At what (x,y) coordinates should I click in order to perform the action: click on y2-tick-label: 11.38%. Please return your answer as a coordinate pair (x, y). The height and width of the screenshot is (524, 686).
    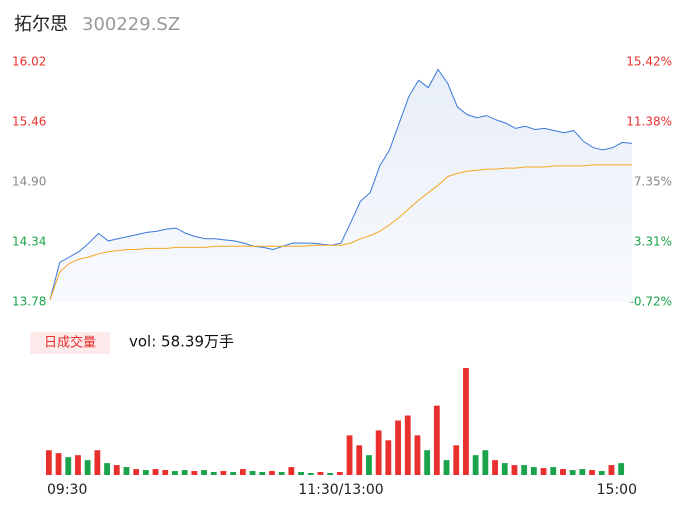
    Looking at the image, I should click on (649, 122).